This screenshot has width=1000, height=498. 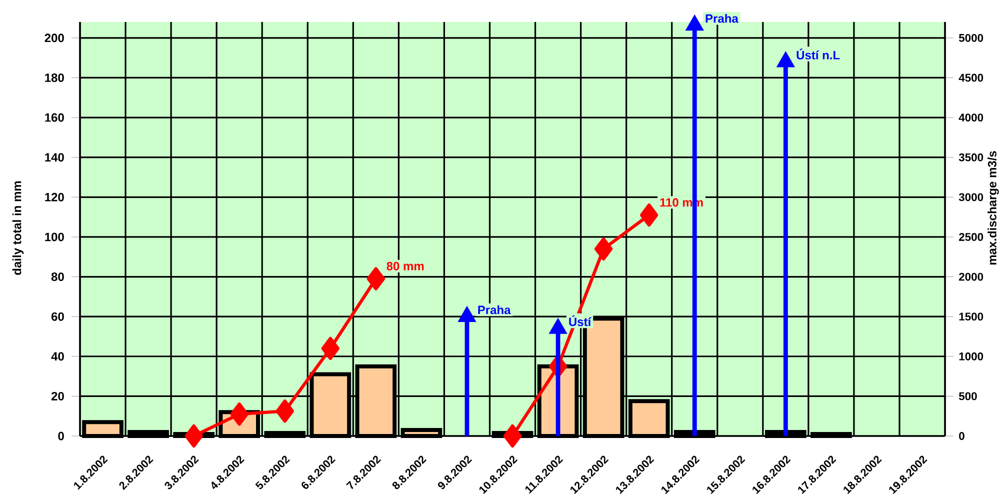 I want to click on y2-tick-label: 2500, so click(x=971, y=237).